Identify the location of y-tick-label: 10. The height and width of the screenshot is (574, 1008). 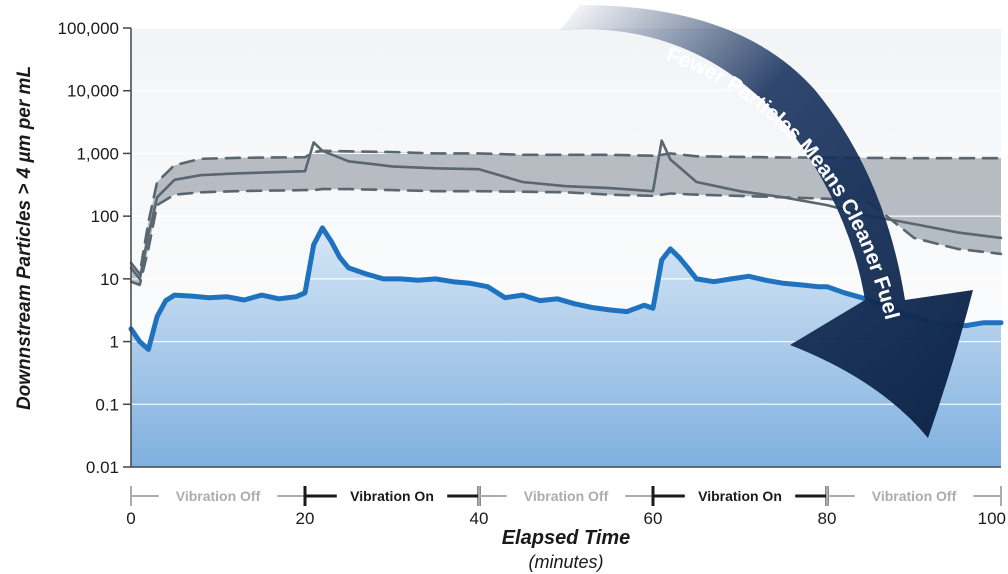
(109, 279).